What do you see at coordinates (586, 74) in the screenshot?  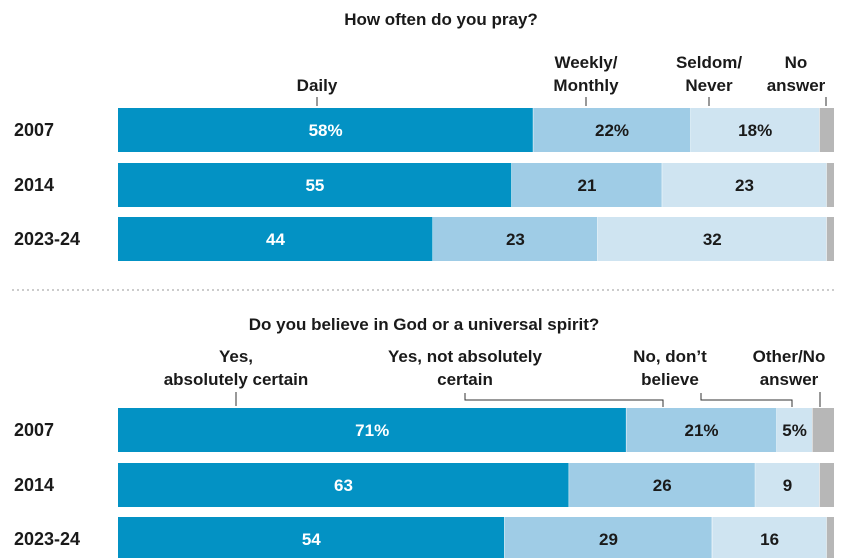 I see `legend-weekly-monthly: Weekly/Monthly` at bounding box center [586, 74].